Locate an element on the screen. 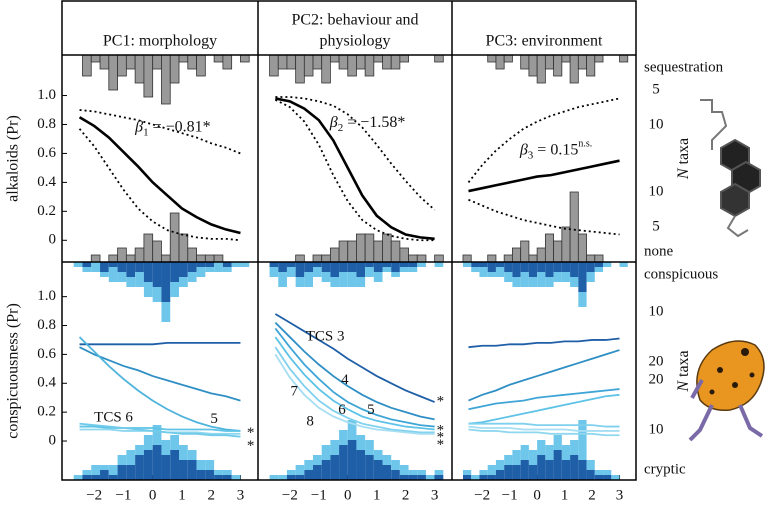  x-tick-label: 1 is located at coordinates (377, 495).